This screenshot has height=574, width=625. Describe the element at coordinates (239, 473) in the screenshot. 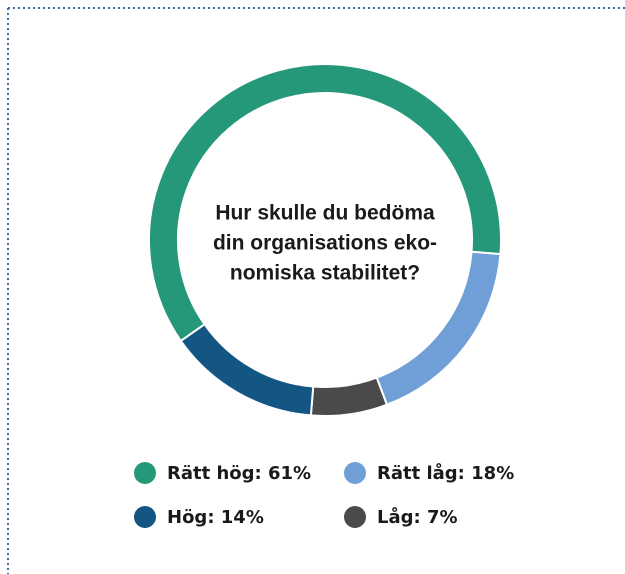

I see `legend-label: Rätt hög: 61%` at that location.